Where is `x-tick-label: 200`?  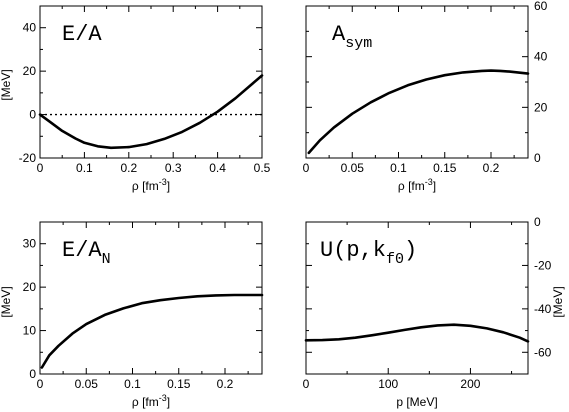 x-tick-label: 200 is located at coordinates (470, 384).